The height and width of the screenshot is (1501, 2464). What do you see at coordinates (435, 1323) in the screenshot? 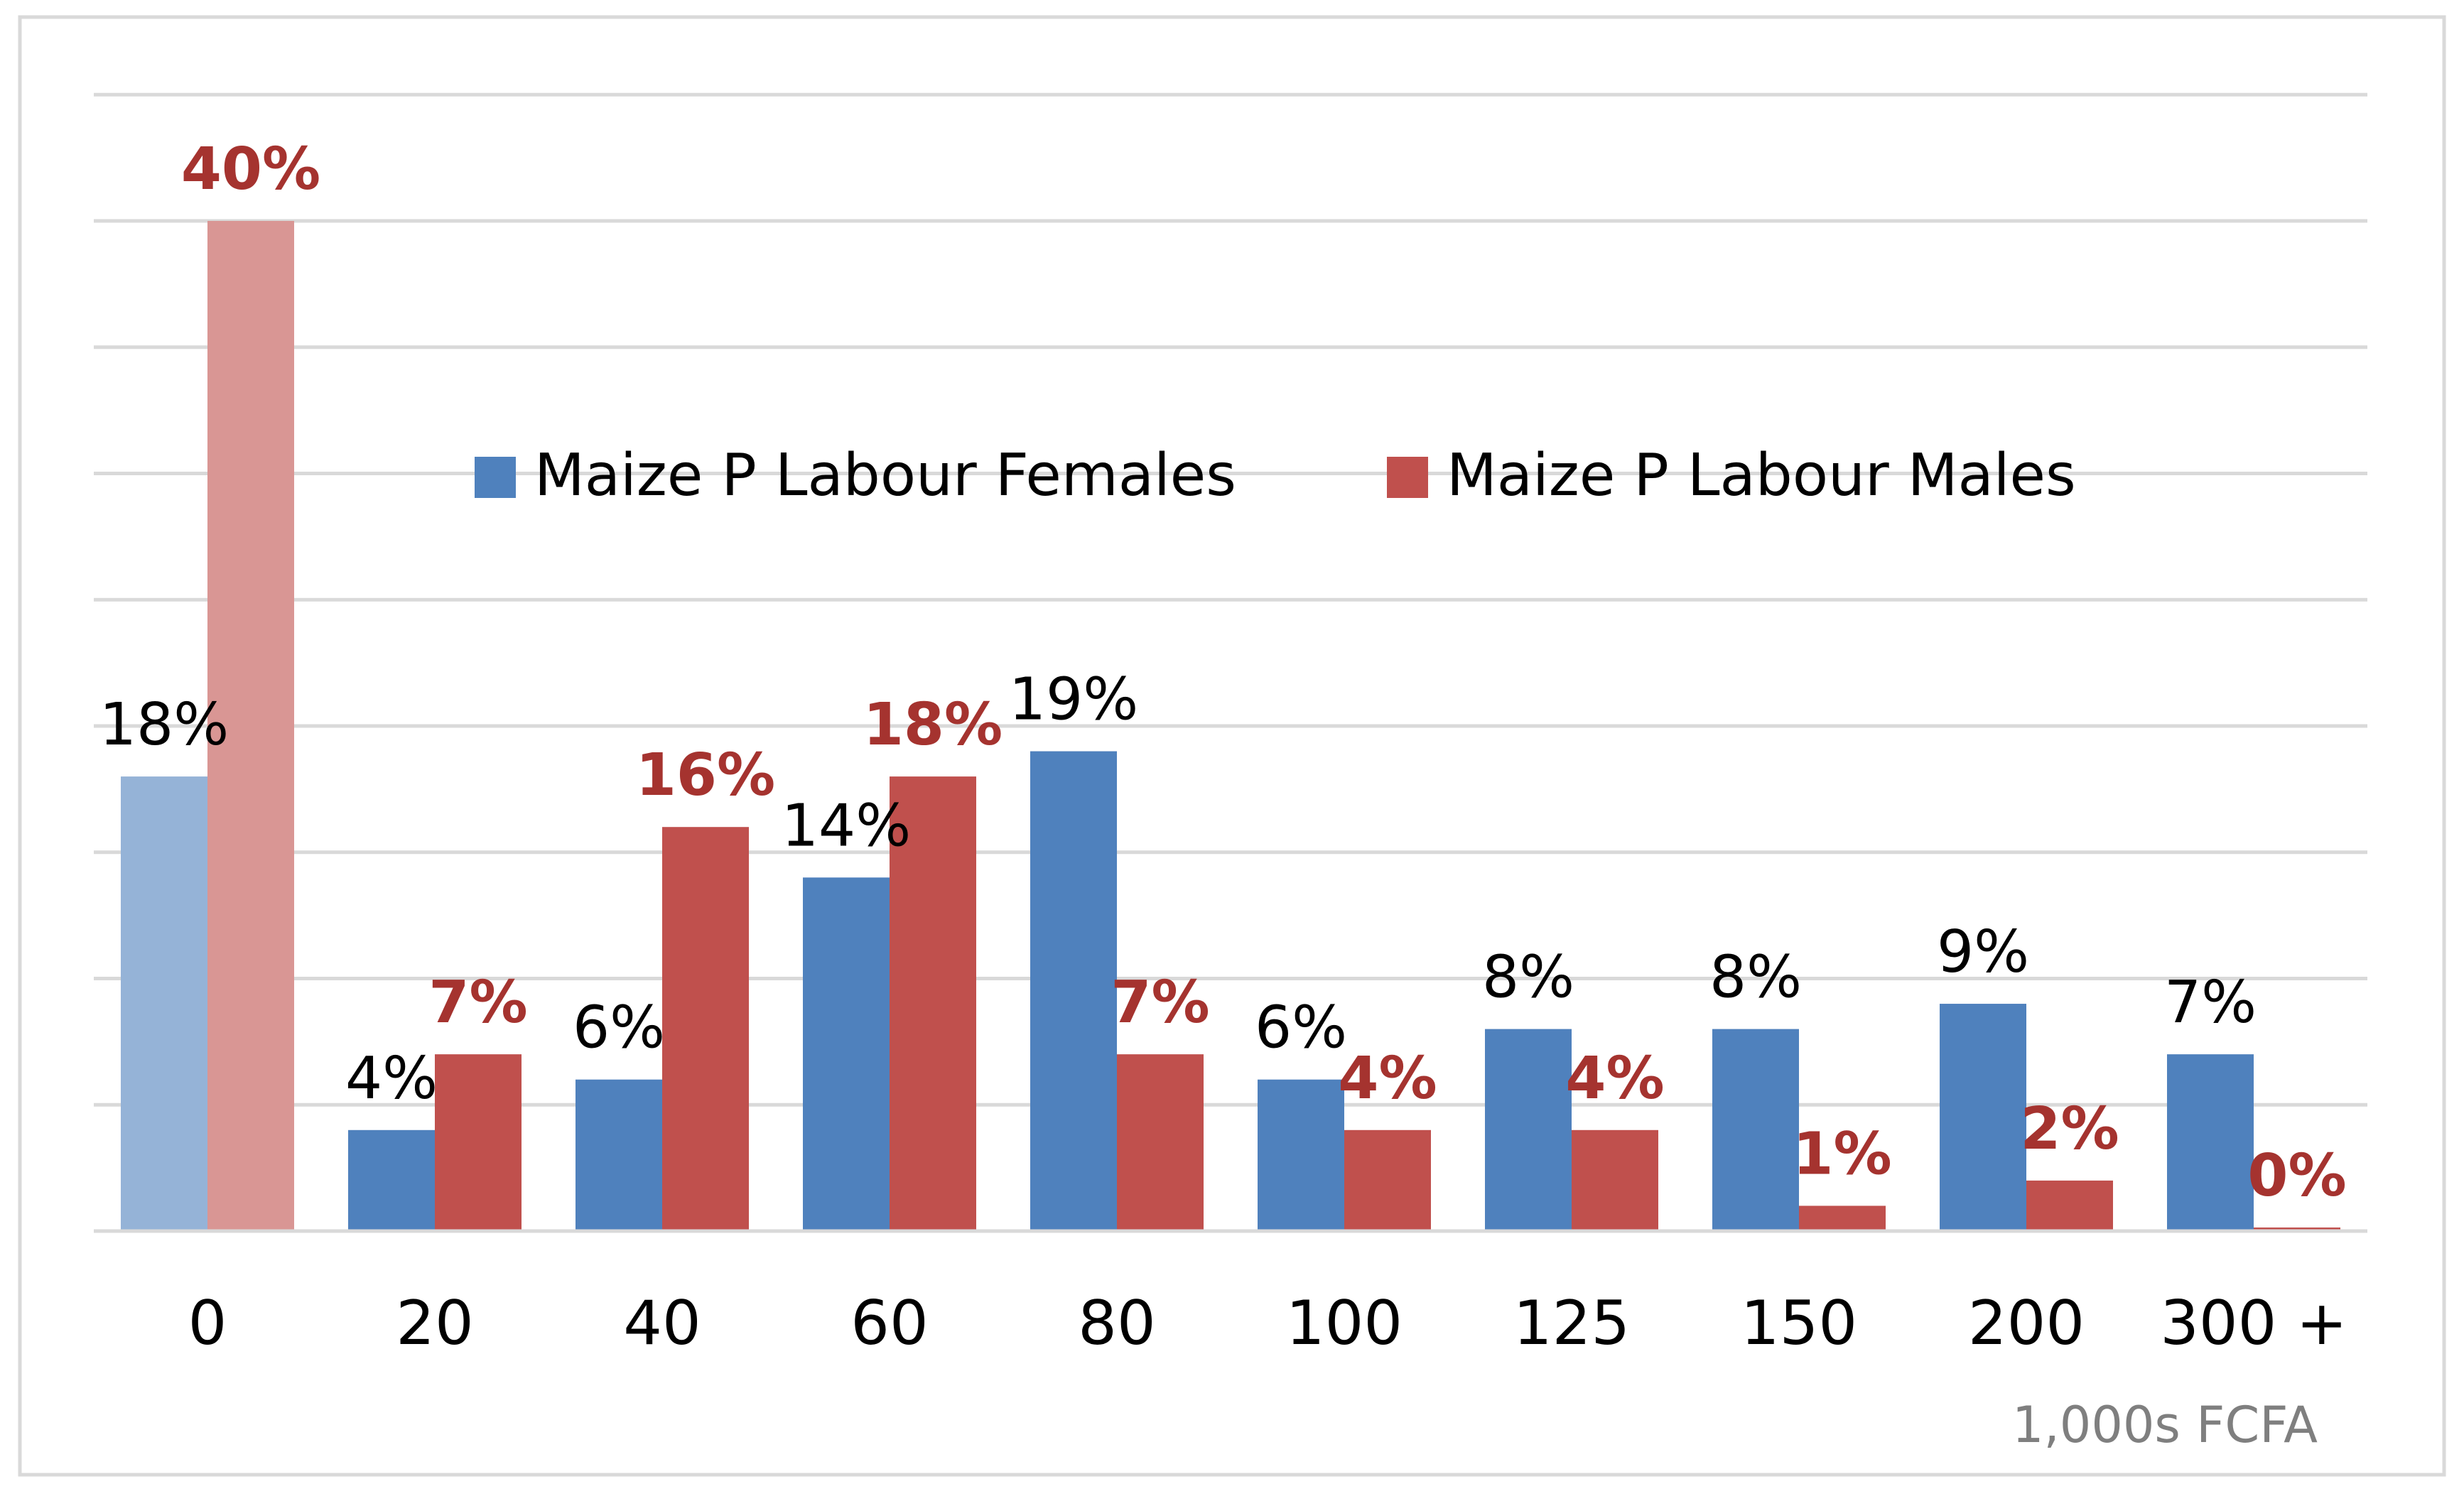
I see `x-tick-label: 20` at bounding box center [435, 1323].